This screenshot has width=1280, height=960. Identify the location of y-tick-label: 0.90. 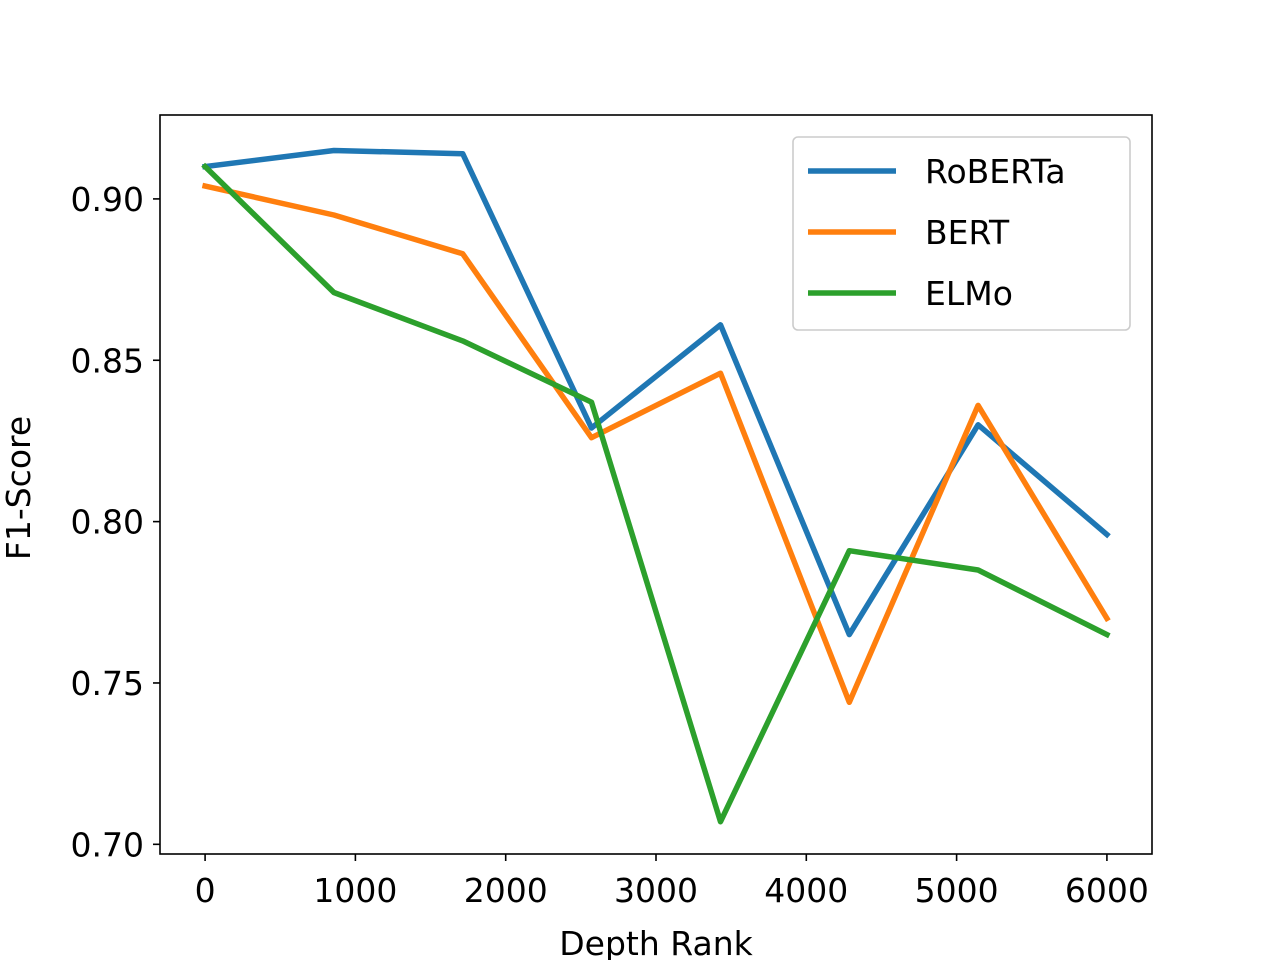
(107, 199).